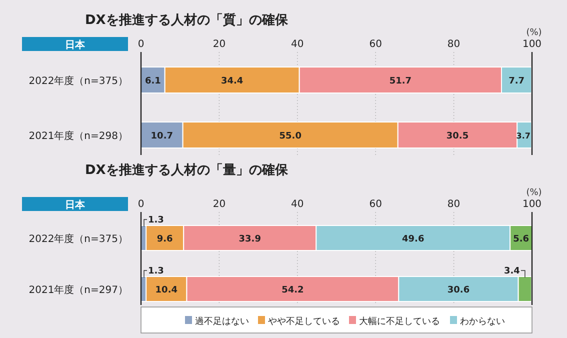 The height and width of the screenshot is (338, 567). Describe the element at coordinates (290, 137) in the screenshot. I see `data-label: 55.0` at that location.